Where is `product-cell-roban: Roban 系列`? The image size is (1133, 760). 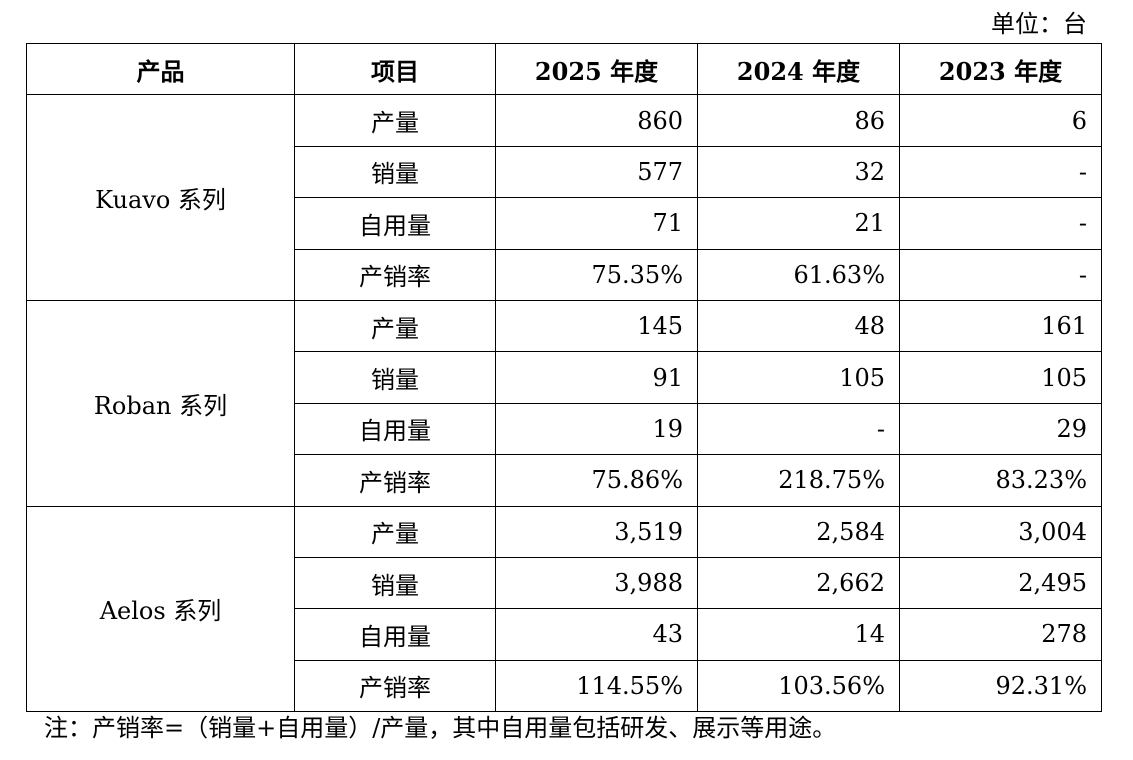
product-cell-roban: Roban 系列 is located at coordinates (160, 403).